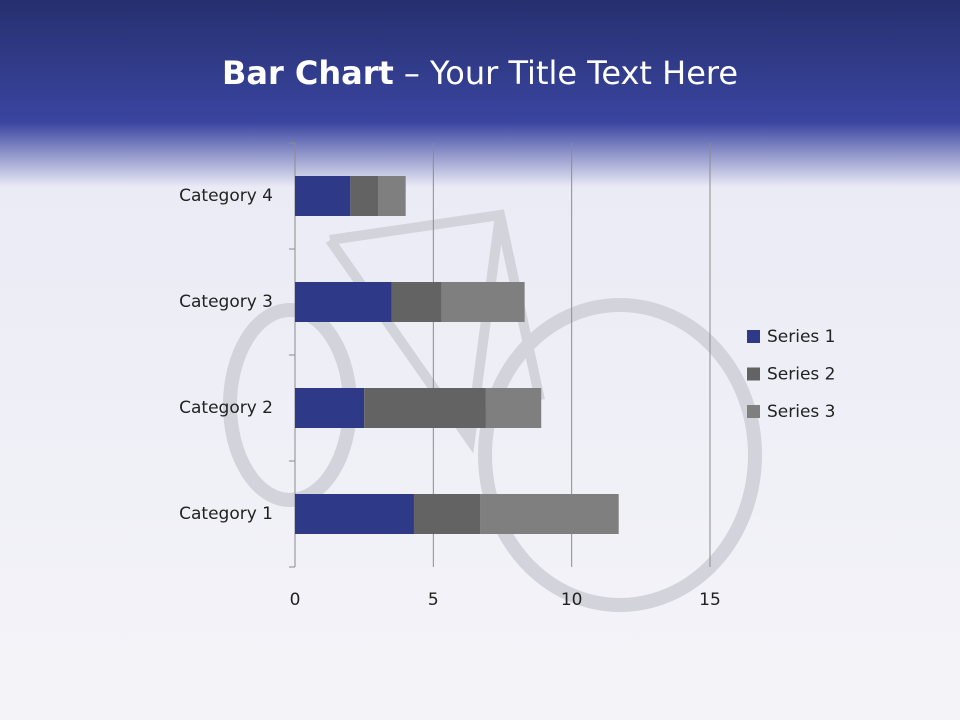 Image resolution: width=960 pixels, height=720 pixels. Describe the element at coordinates (801, 412) in the screenshot. I see `legend-label: Series 3` at that location.